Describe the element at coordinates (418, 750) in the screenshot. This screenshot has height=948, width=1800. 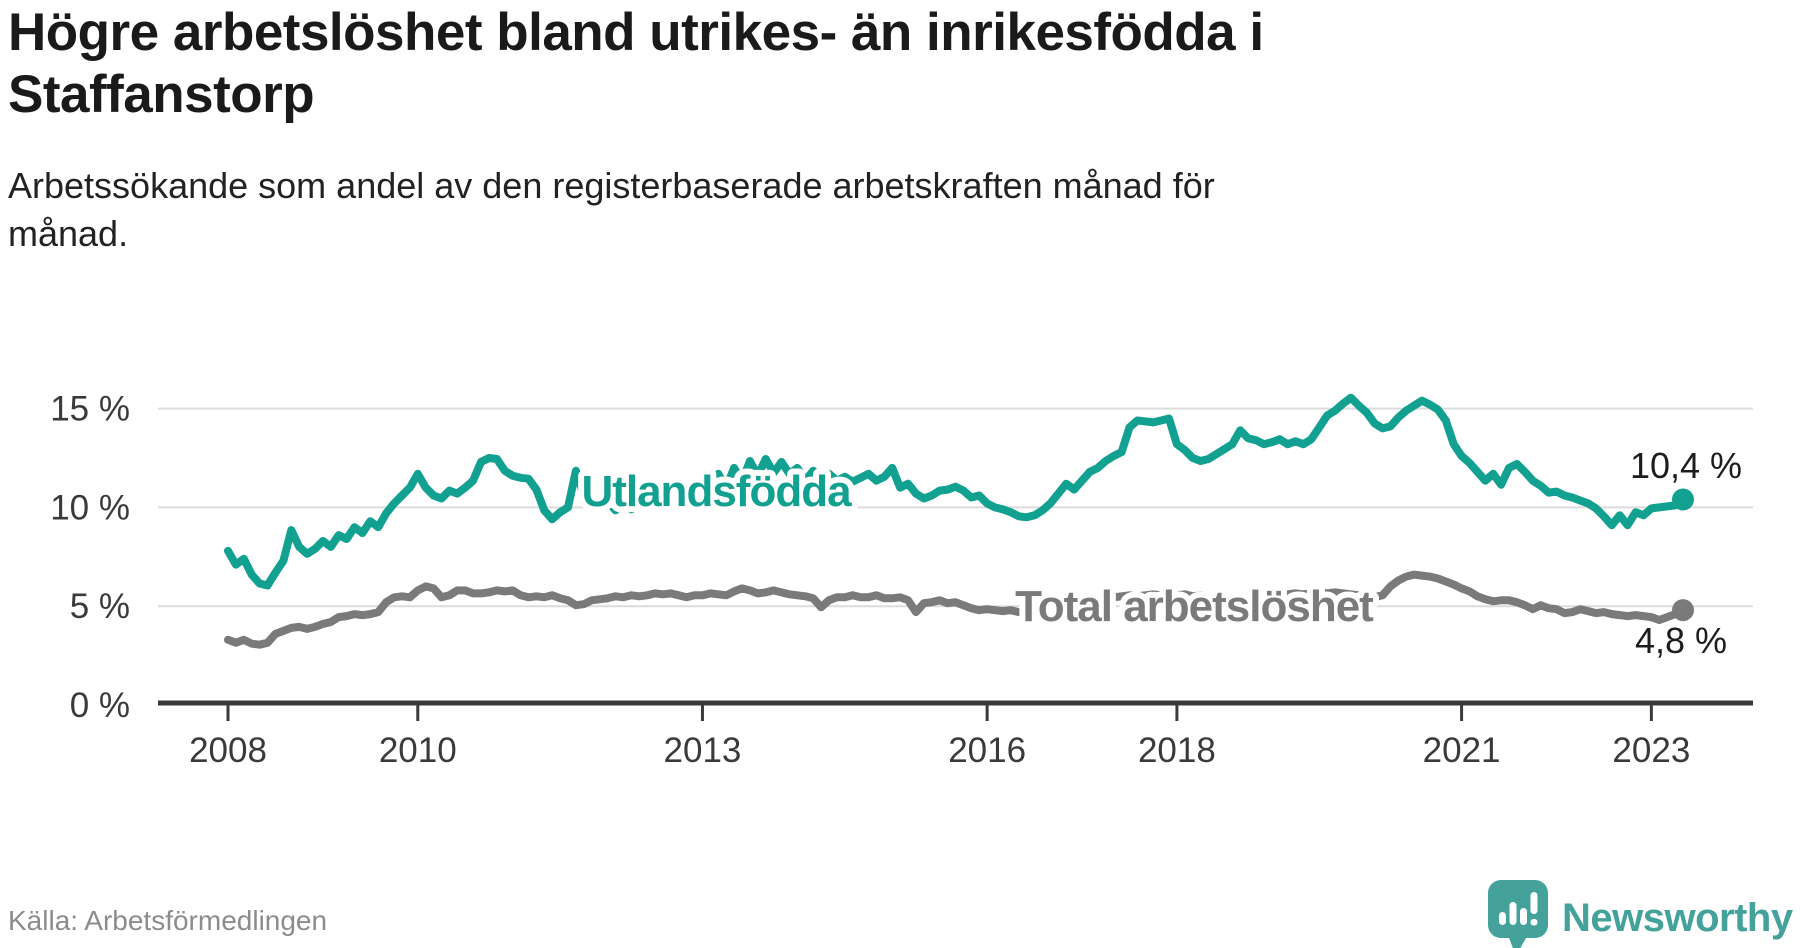
I see `x-tick-label: 2010` at that location.